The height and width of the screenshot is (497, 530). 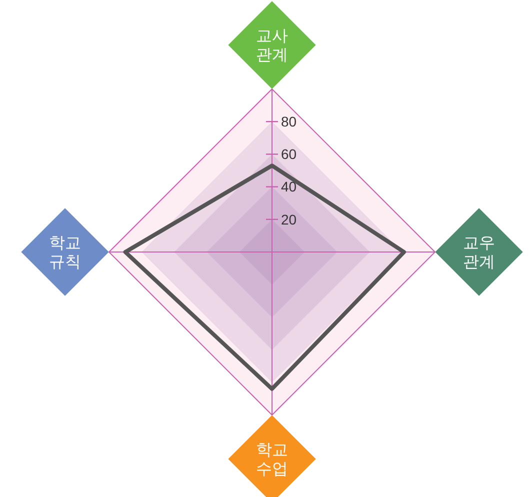 I want to click on y-tick-label: 20, so click(x=289, y=219).